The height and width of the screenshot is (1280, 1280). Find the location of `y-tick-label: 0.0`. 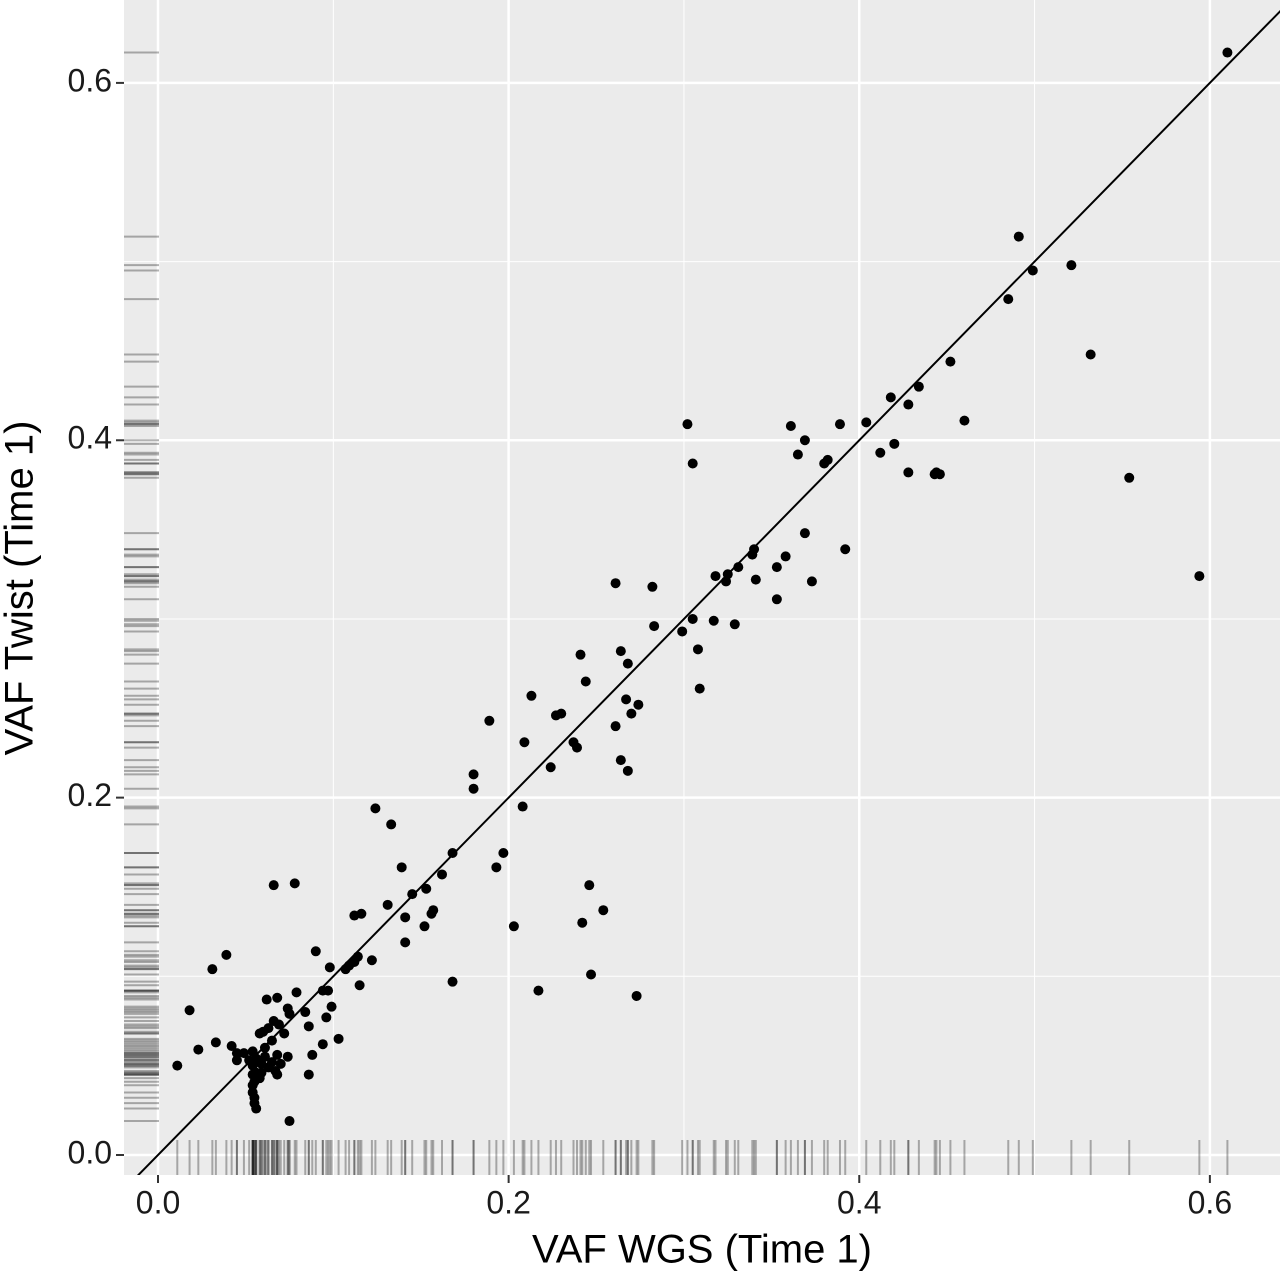

y-tick-label: 0.0 is located at coordinates (90, 1152).